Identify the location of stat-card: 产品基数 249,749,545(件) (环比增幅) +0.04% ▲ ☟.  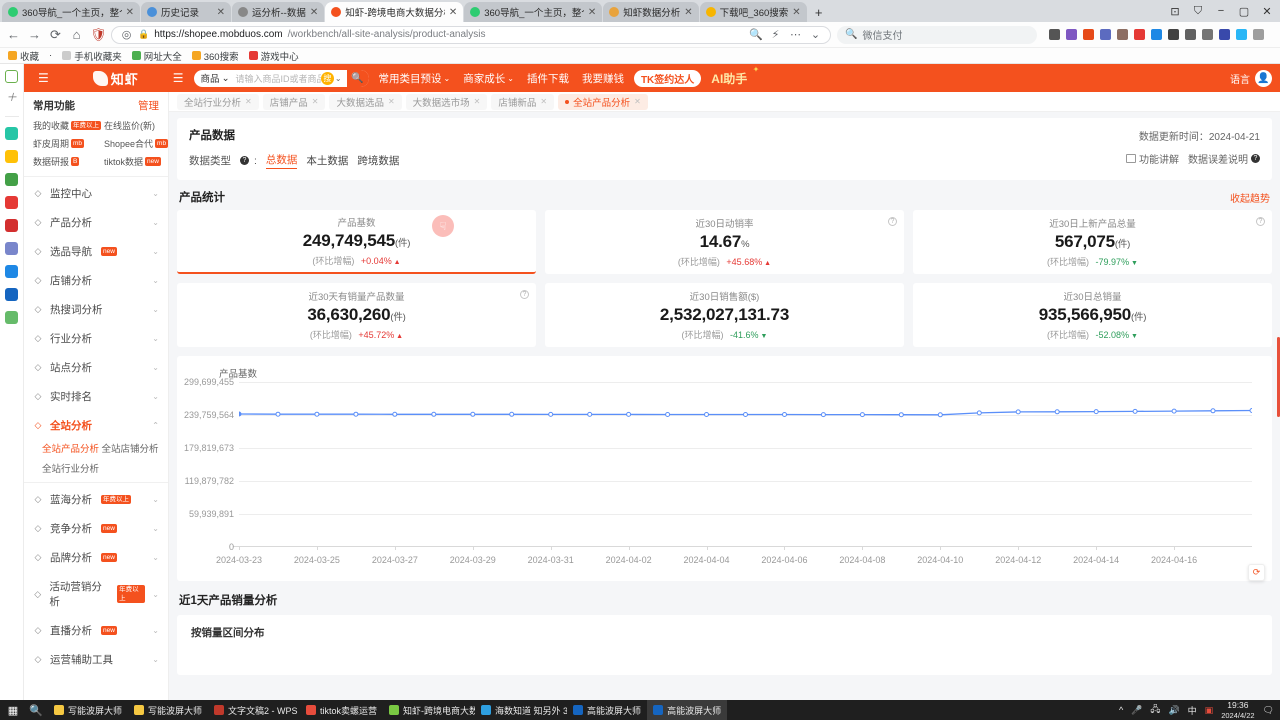
(356, 242).